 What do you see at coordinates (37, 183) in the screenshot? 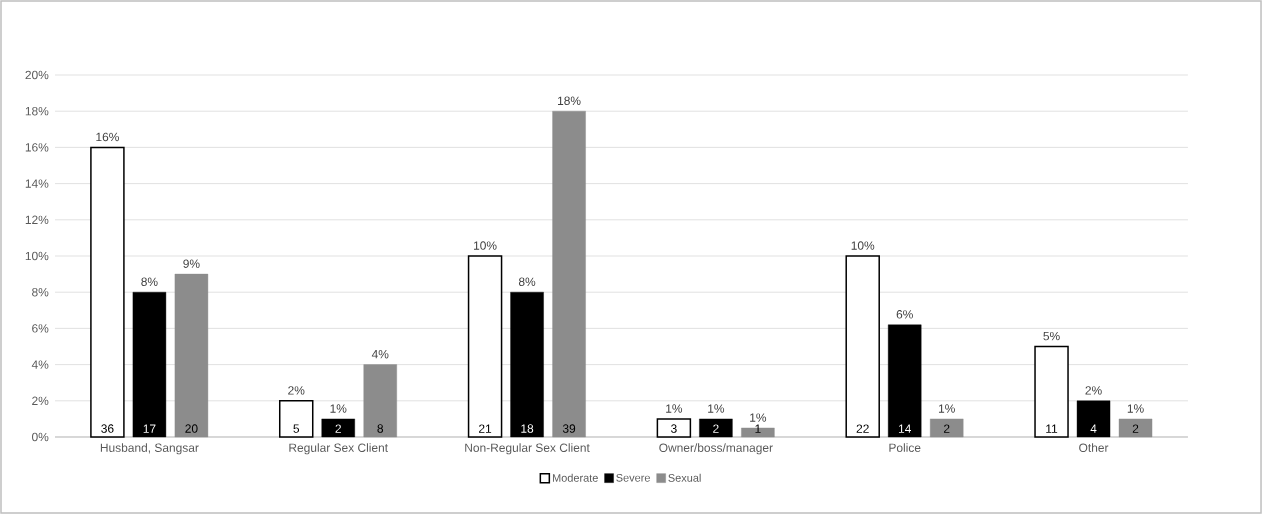
I see `y-tick-label: 14%` at bounding box center [37, 183].